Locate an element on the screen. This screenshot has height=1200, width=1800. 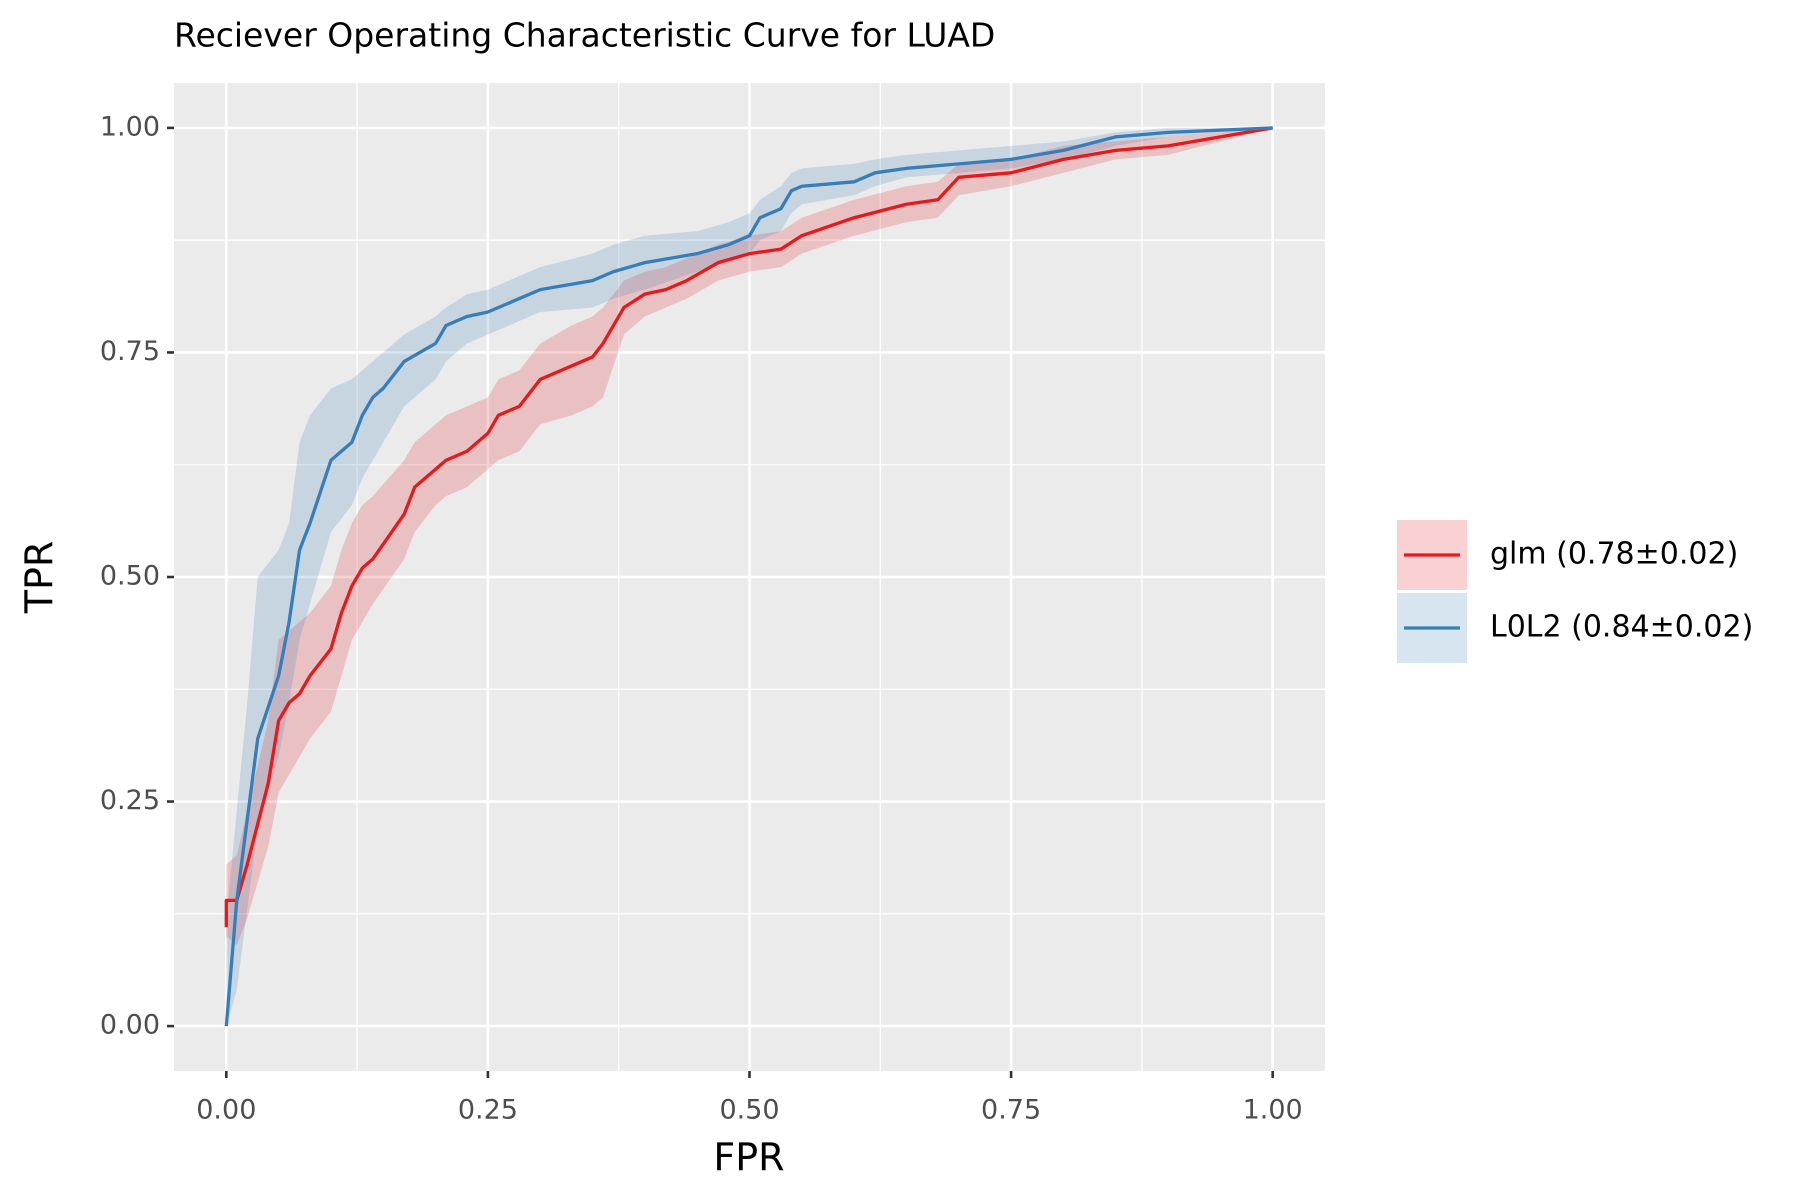
x-tick-label: 0.00 is located at coordinates (226, 1110).